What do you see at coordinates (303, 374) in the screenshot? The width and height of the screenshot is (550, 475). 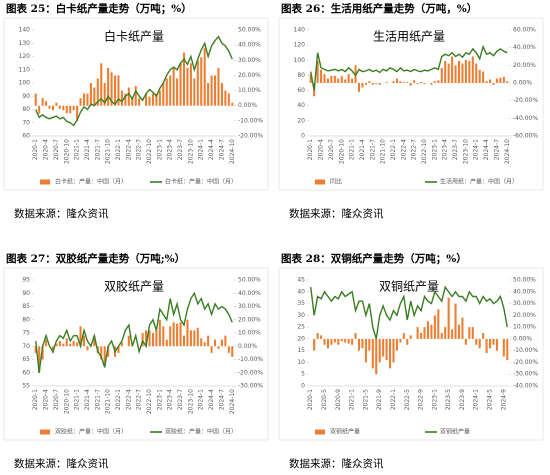 I see `y-tick-label: 5` at bounding box center [303, 374].